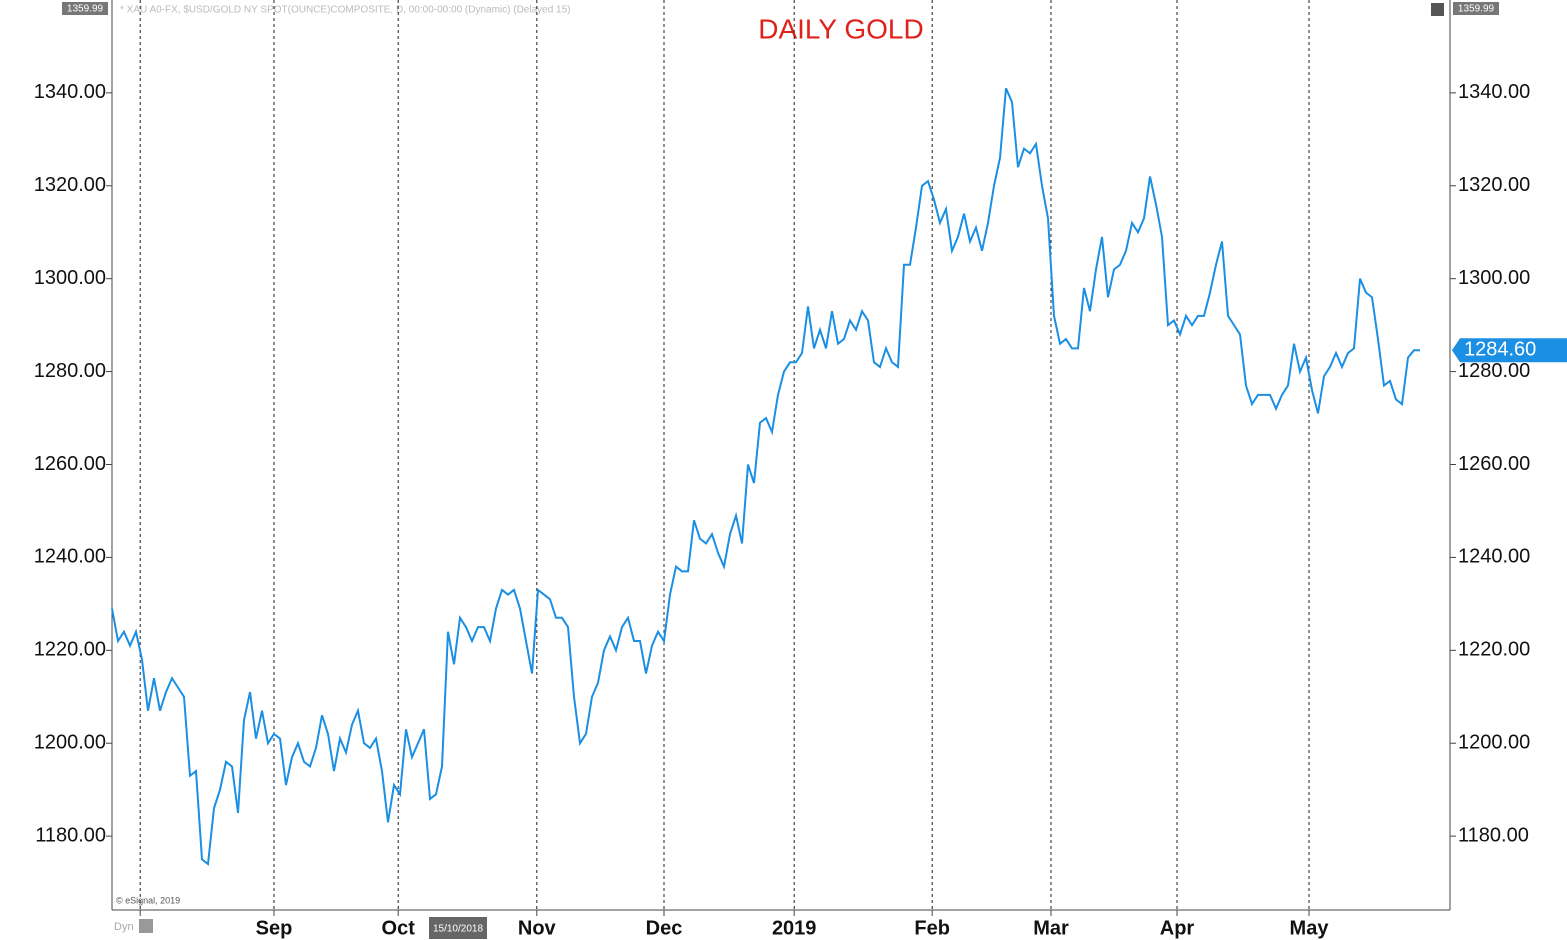 This screenshot has height=940, width=1567. I want to click on y2-tick-label: 1340.00, so click(1494, 92).